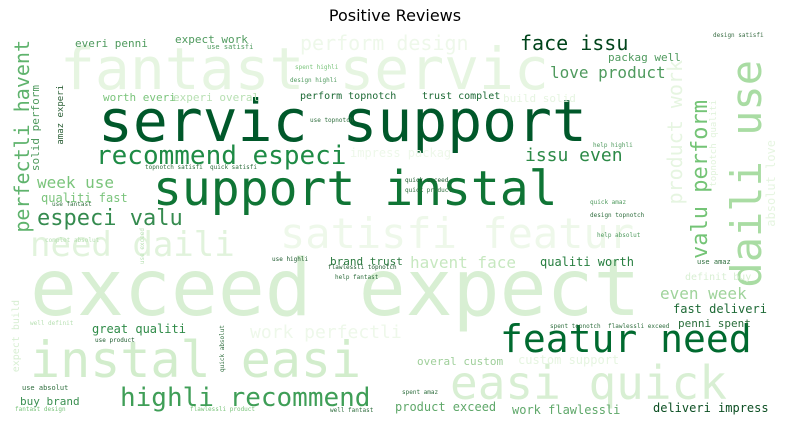 The width and height of the screenshot is (790, 427). What do you see at coordinates (746, 174) in the screenshot?
I see `word-daili-use: daili use` at bounding box center [746, 174].